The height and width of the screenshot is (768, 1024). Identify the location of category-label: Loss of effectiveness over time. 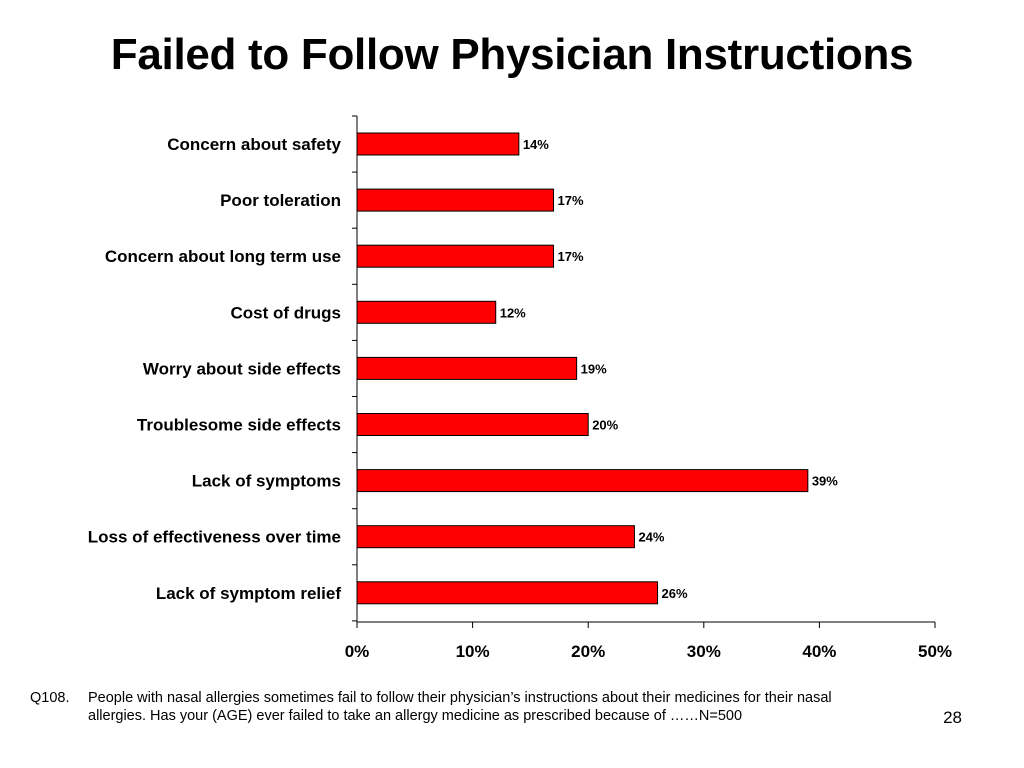
(214, 537).